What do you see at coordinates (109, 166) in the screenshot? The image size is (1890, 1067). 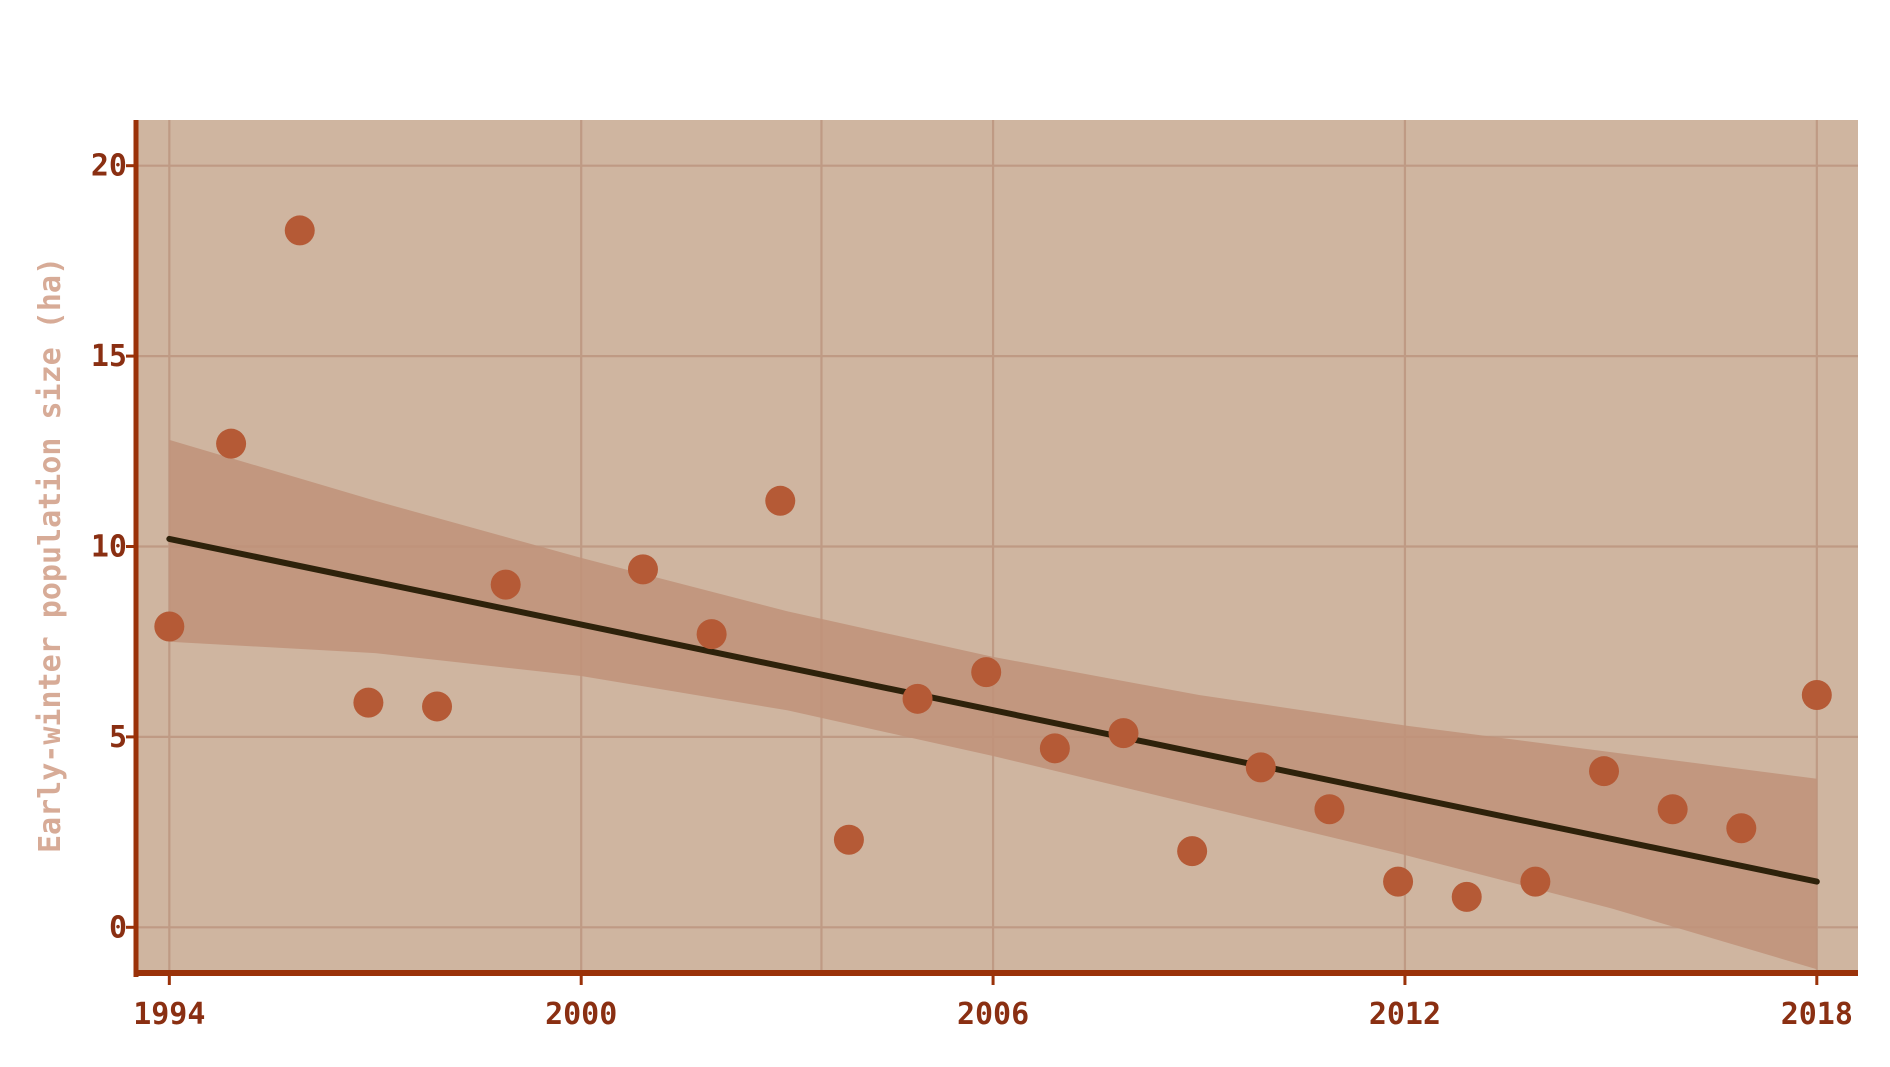 I see `y-tick-label: 20` at bounding box center [109, 166].